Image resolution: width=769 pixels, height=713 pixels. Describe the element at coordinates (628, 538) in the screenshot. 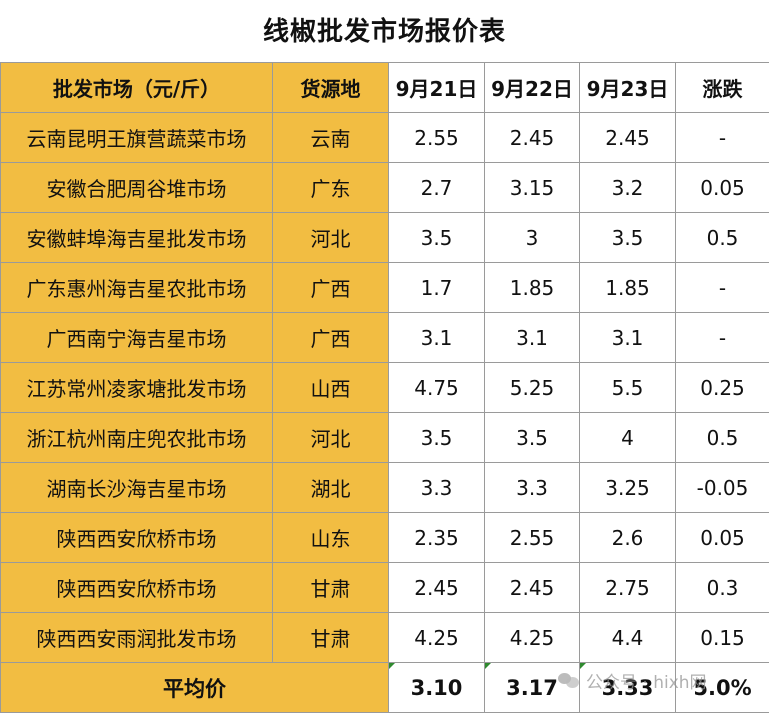

I see `price-sep23-cell: 2.6` at that location.